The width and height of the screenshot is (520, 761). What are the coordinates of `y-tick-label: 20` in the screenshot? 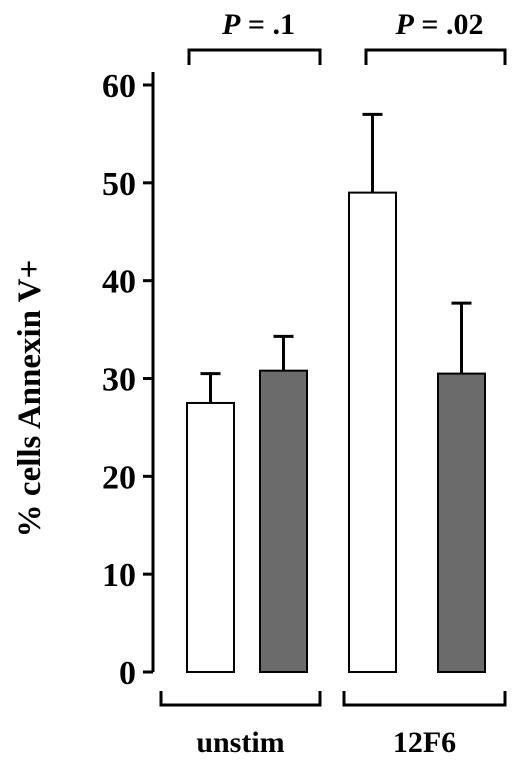 It's located at (119, 477).